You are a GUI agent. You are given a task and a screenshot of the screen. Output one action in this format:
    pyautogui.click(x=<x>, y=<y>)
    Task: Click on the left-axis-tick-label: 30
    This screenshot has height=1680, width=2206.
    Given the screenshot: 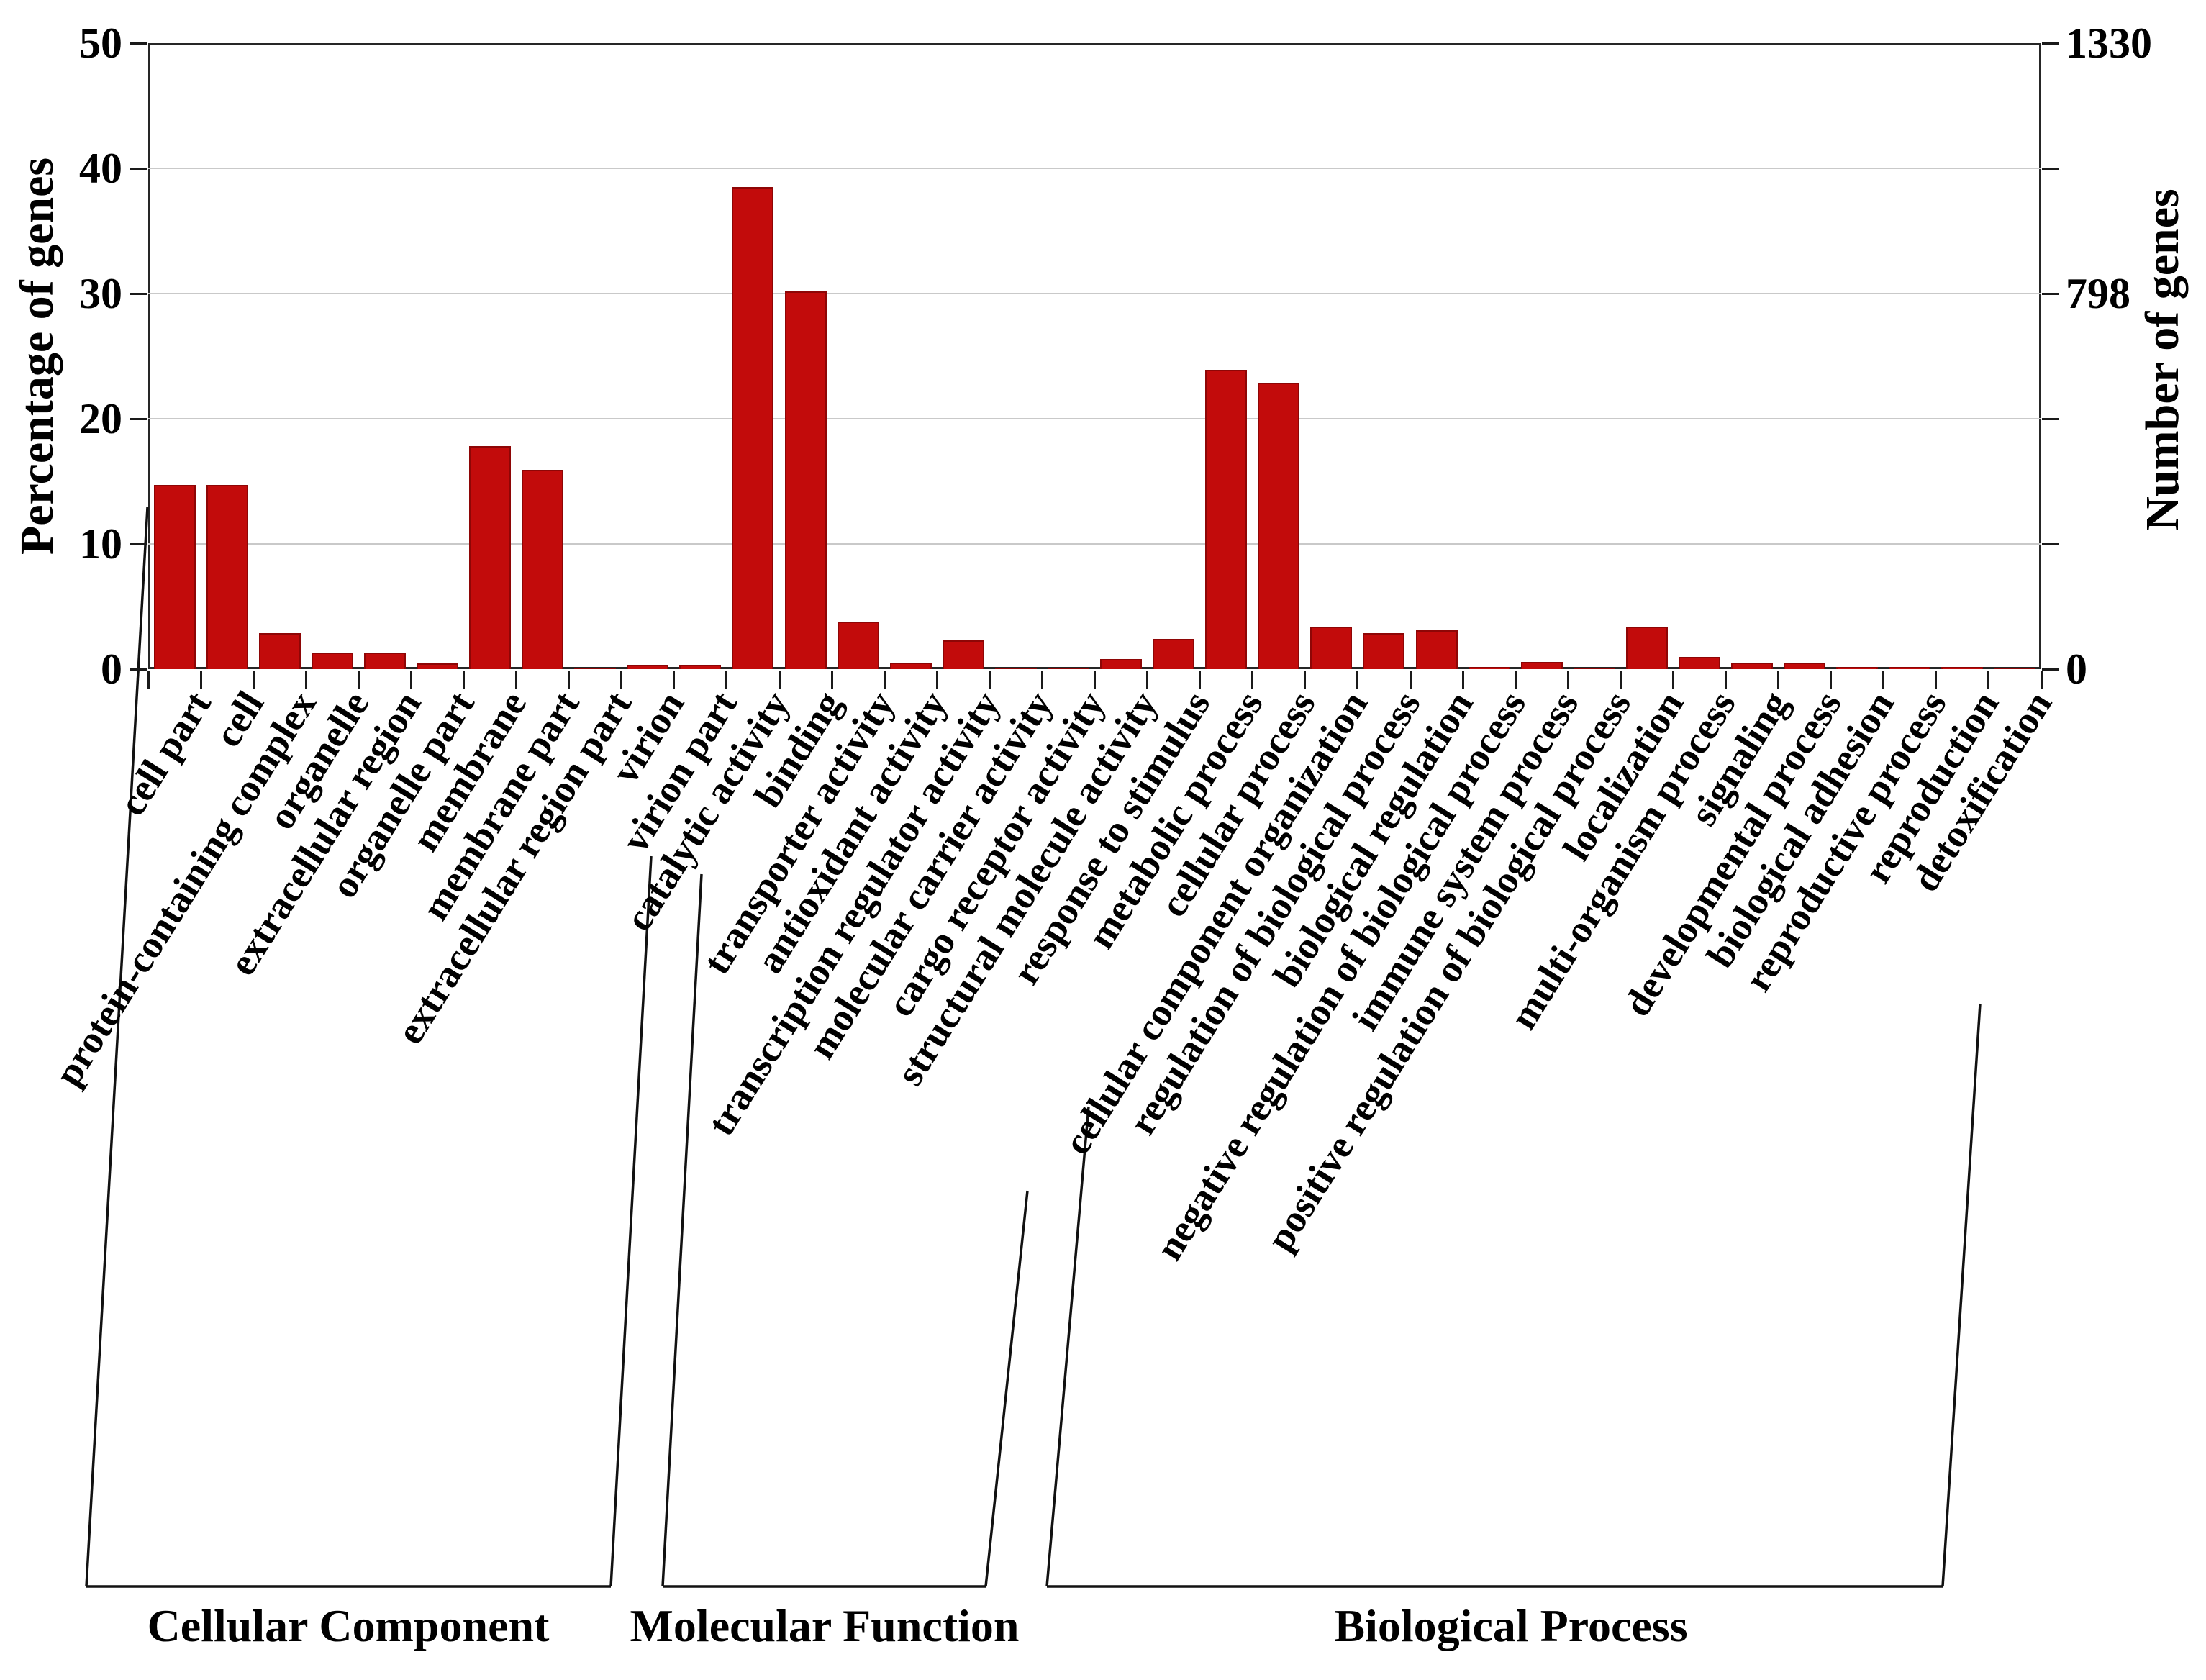 What is the action you would take?
    pyautogui.click(x=100, y=293)
    